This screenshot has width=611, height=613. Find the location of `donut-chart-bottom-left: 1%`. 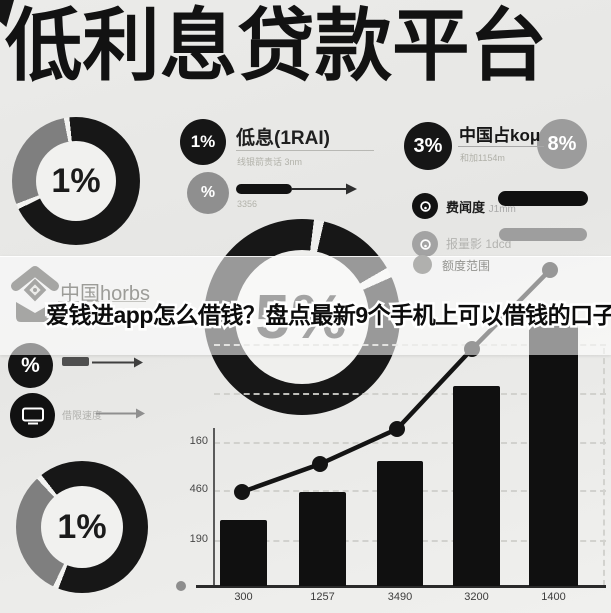

donut-chart-bottom-left: 1% is located at coordinates (82, 527).